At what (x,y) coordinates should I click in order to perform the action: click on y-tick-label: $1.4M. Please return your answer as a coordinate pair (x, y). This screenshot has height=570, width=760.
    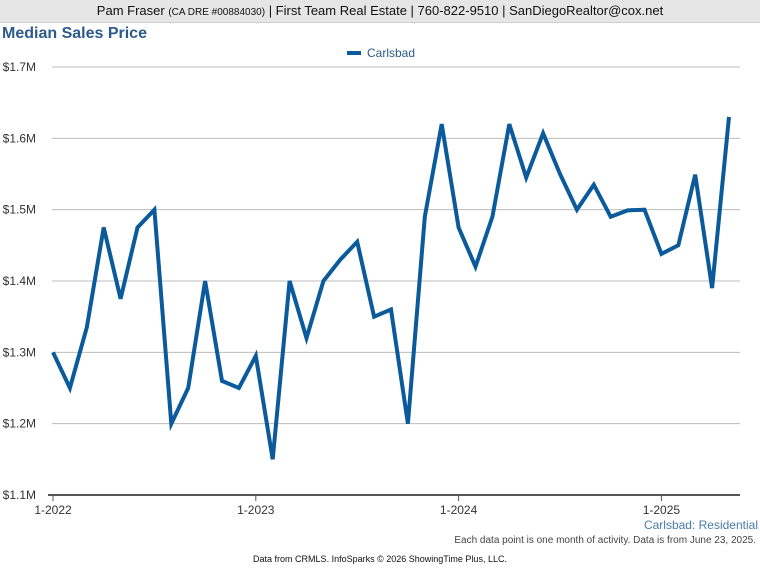
    Looking at the image, I should click on (19, 281).